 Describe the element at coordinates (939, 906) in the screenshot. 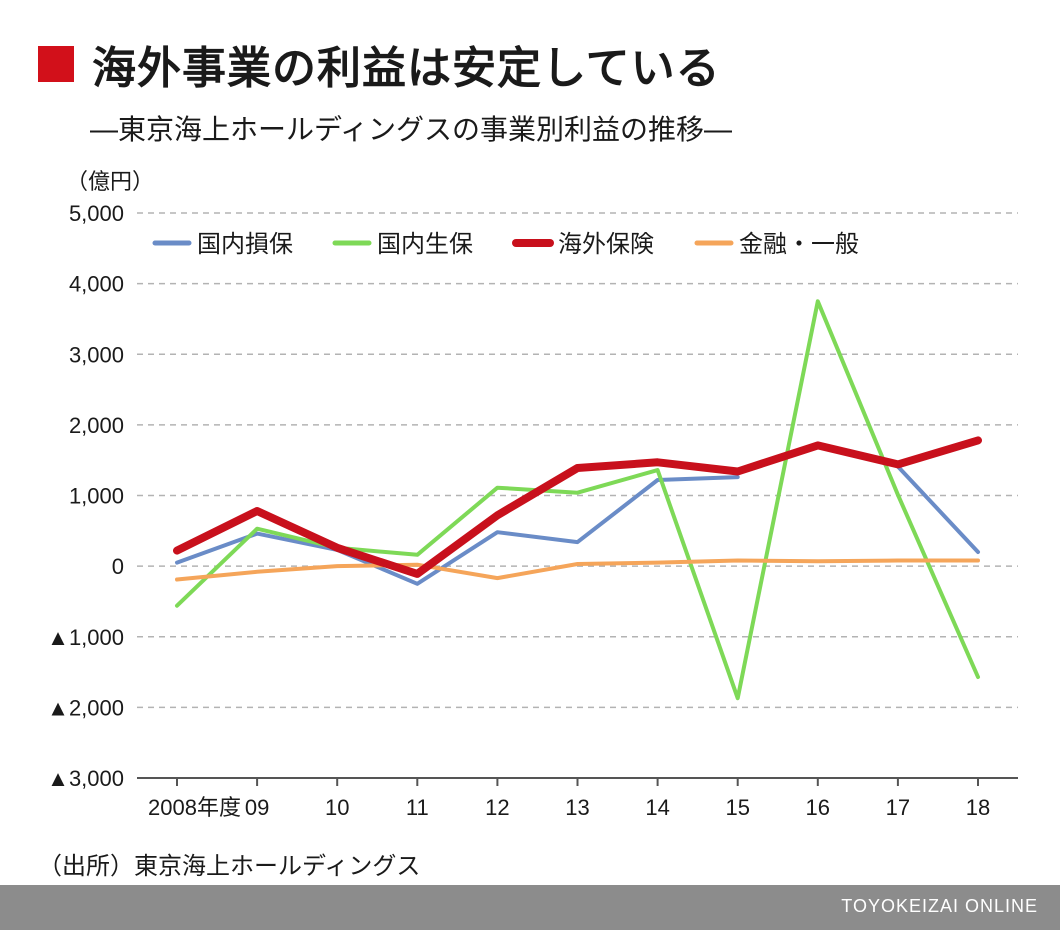

I see `footer-brand: TOYOKEIZAI ONLINE` at that location.